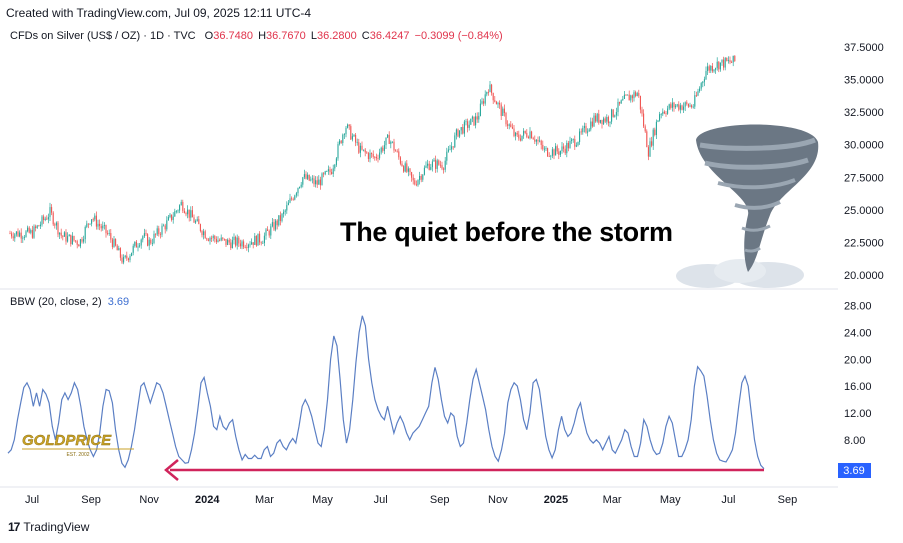 This screenshot has width=903, height=543. Describe the element at coordinates (788, 500) in the screenshot. I see `time-tick-label: Sep` at that location.